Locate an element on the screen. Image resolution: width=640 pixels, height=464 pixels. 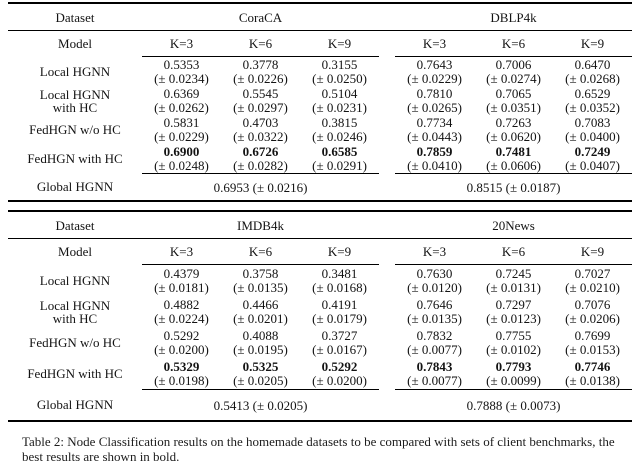
metric-value: 0.7481 is located at coordinates (513, 151).